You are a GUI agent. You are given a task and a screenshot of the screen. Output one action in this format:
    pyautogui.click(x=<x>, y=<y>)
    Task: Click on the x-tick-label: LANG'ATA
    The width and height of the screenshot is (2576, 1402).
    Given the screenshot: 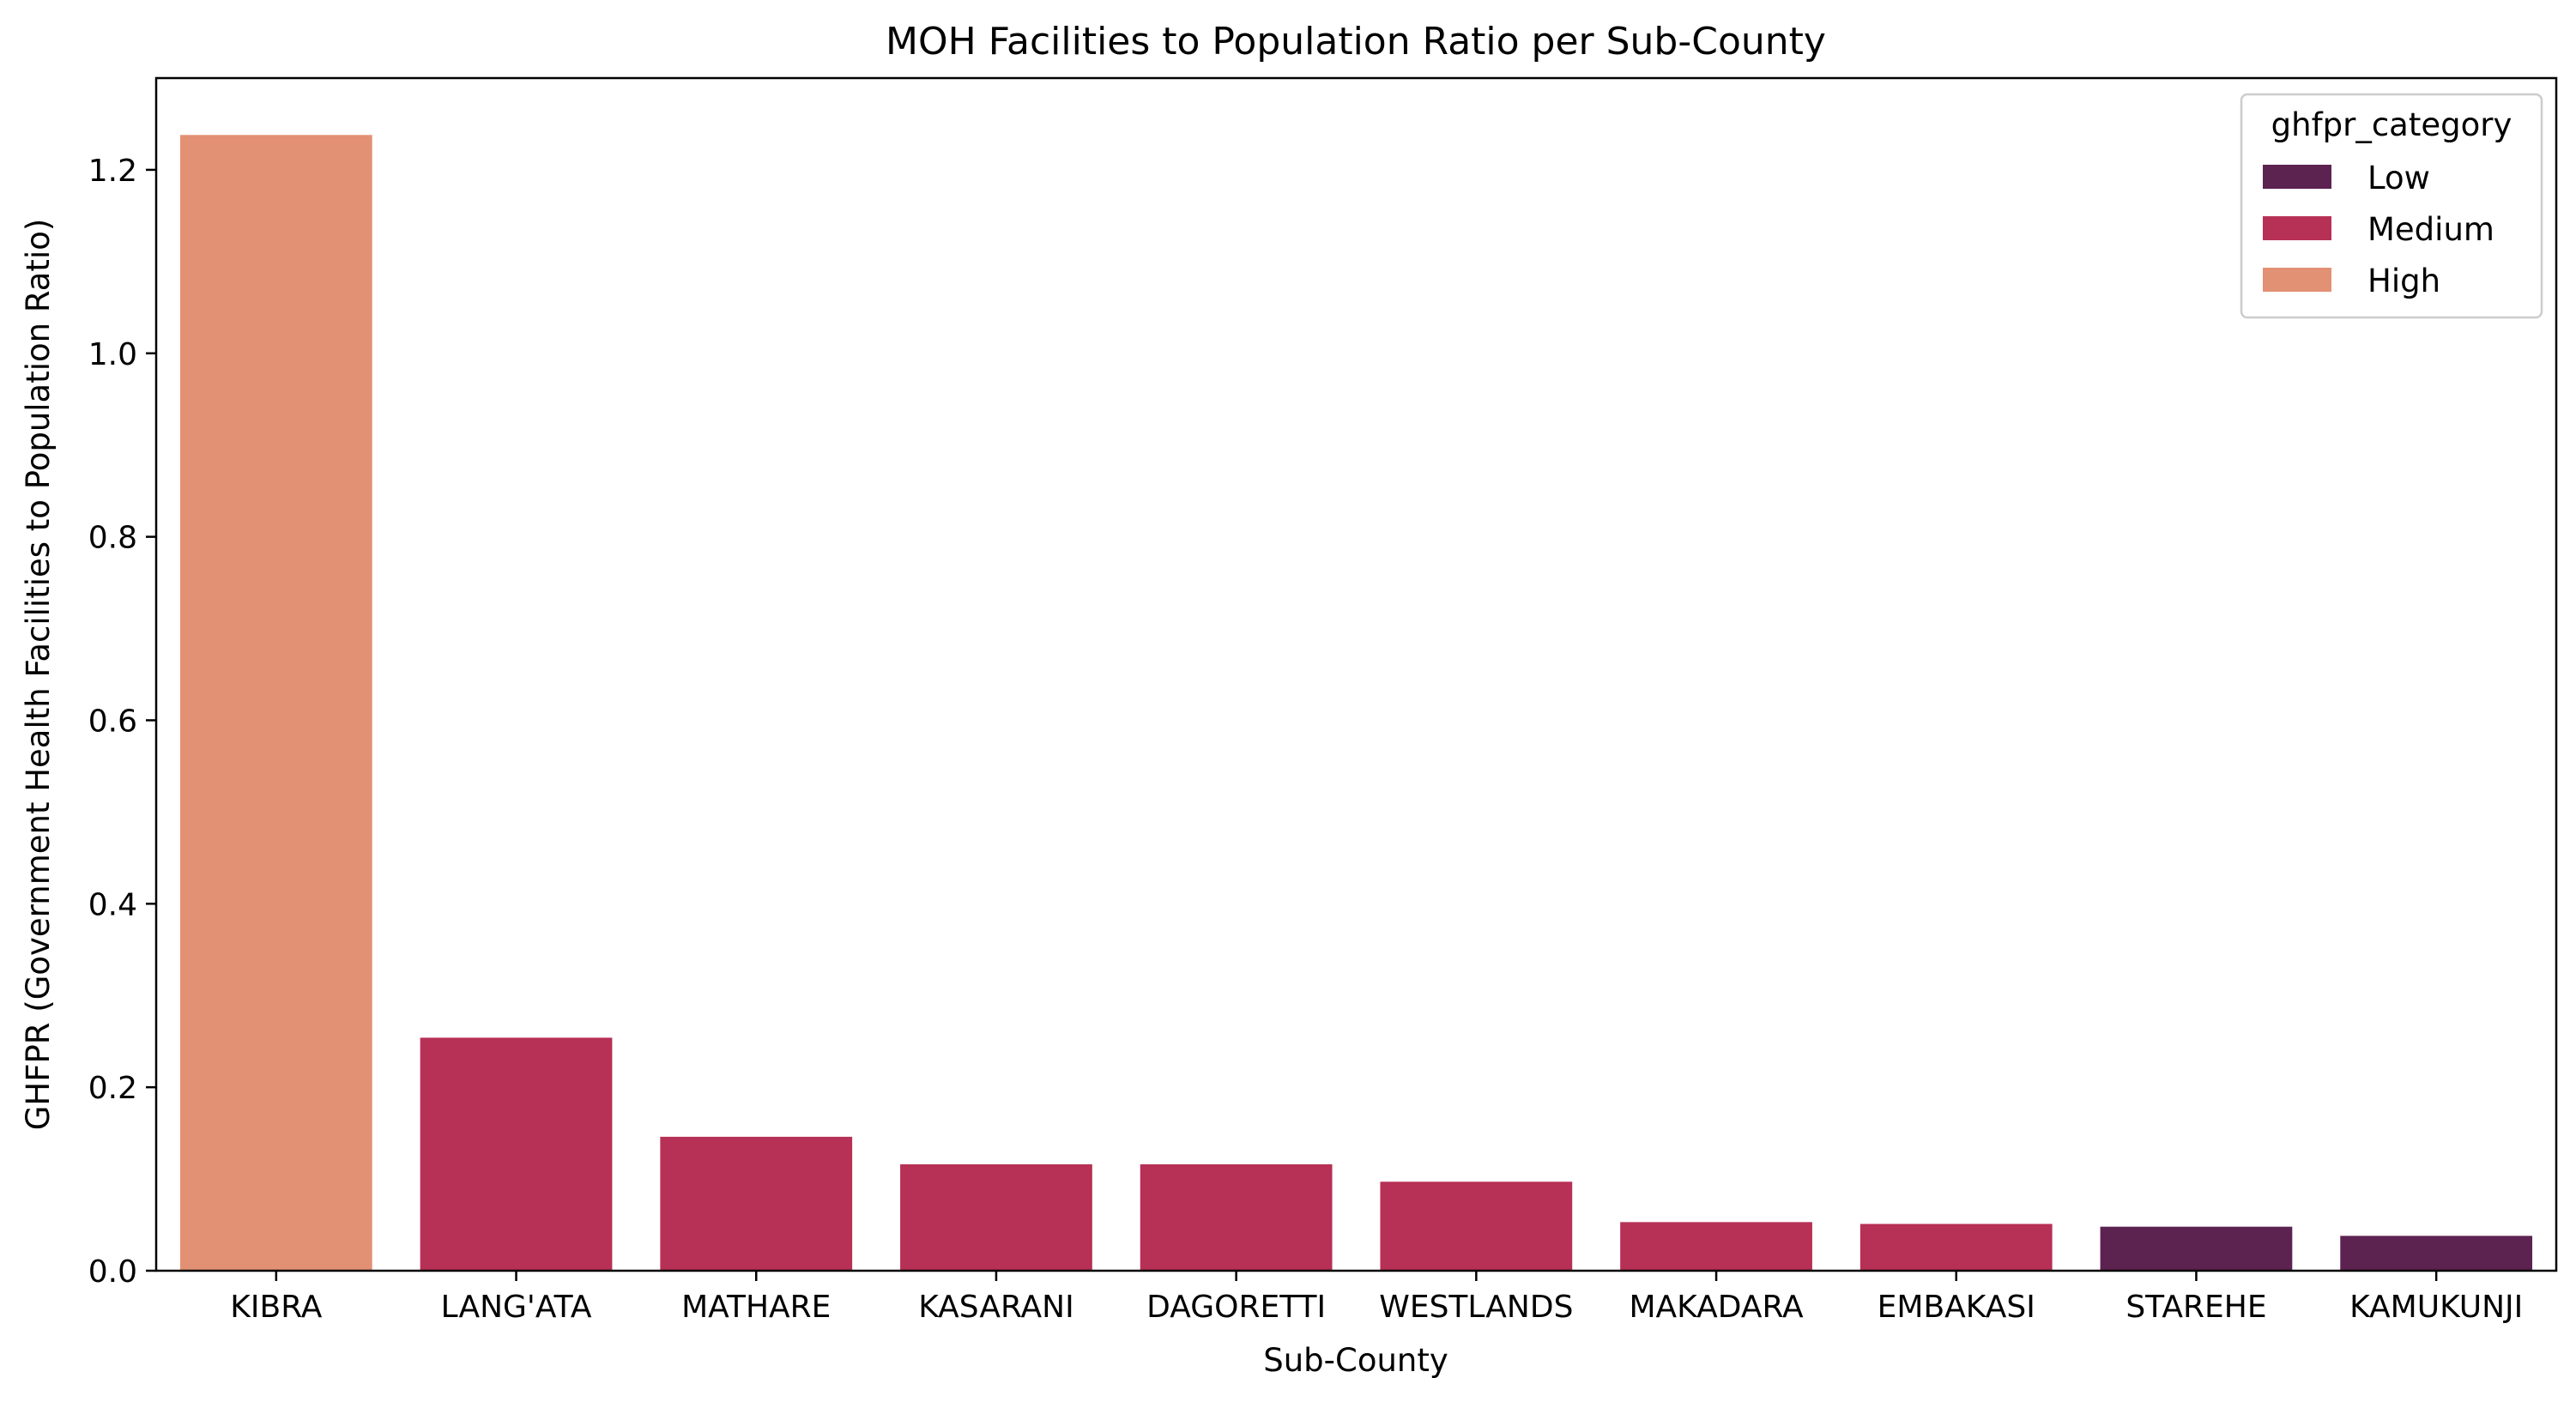 What is the action you would take?
    pyautogui.click(x=516, y=1307)
    